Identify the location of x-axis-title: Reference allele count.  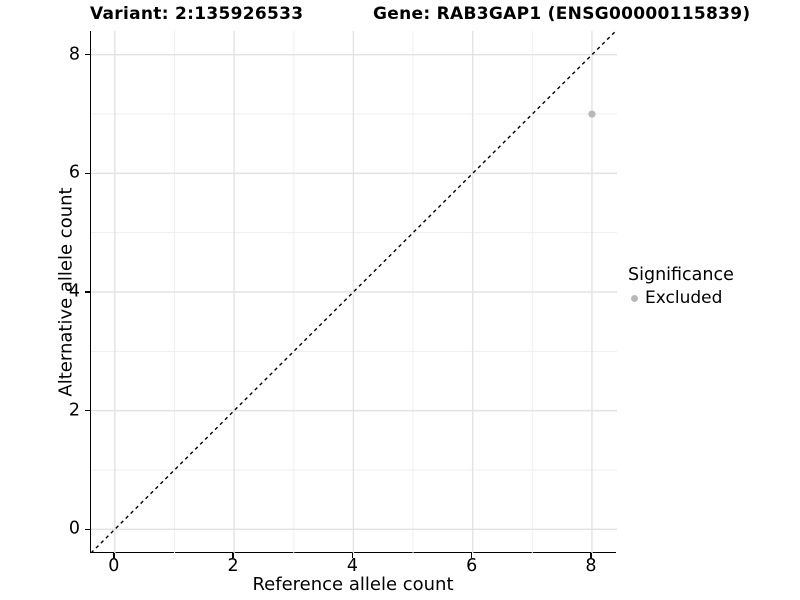
(353, 584).